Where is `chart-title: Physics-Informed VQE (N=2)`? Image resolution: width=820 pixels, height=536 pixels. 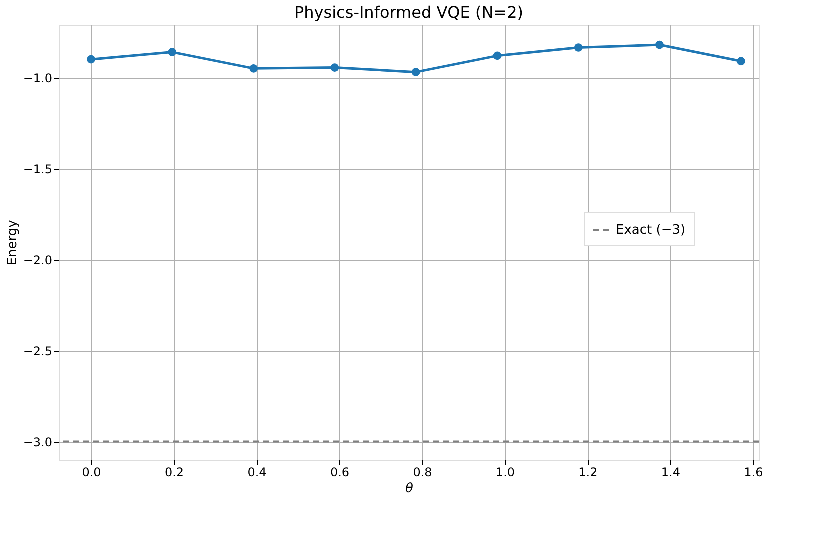
chart-title: Physics-Informed VQE (N=2) is located at coordinates (409, 12).